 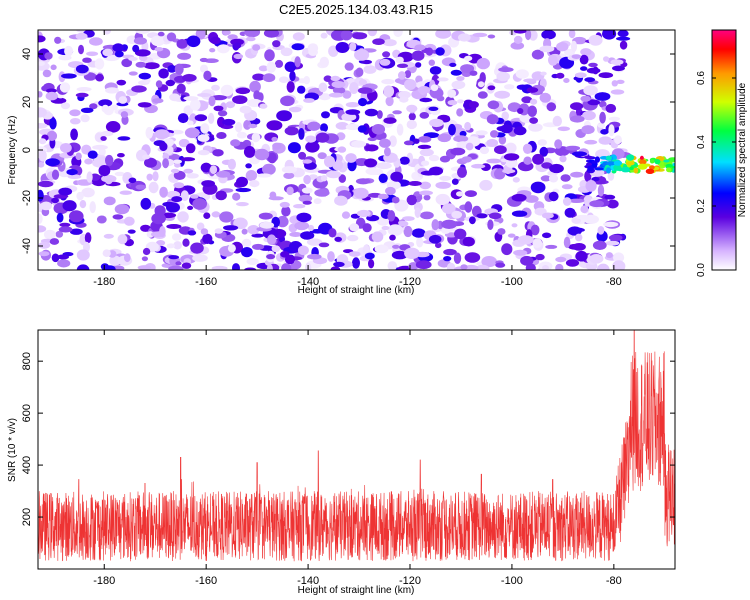 What do you see at coordinates (308, 282) in the screenshot?
I see `heatmap-x-tick-label: -140` at bounding box center [308, 282].